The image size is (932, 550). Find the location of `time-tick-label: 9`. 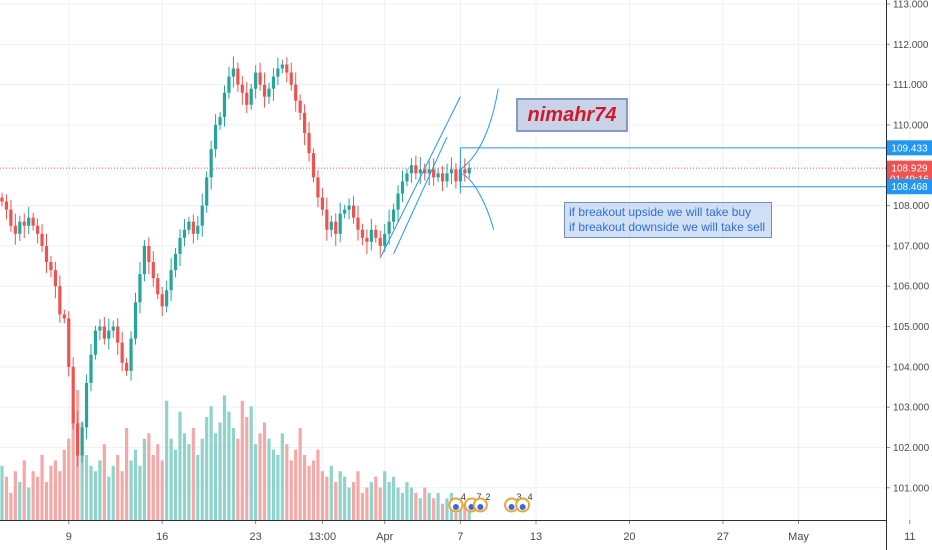

time-tick-label: 9 is located at coordinates (69, 537).